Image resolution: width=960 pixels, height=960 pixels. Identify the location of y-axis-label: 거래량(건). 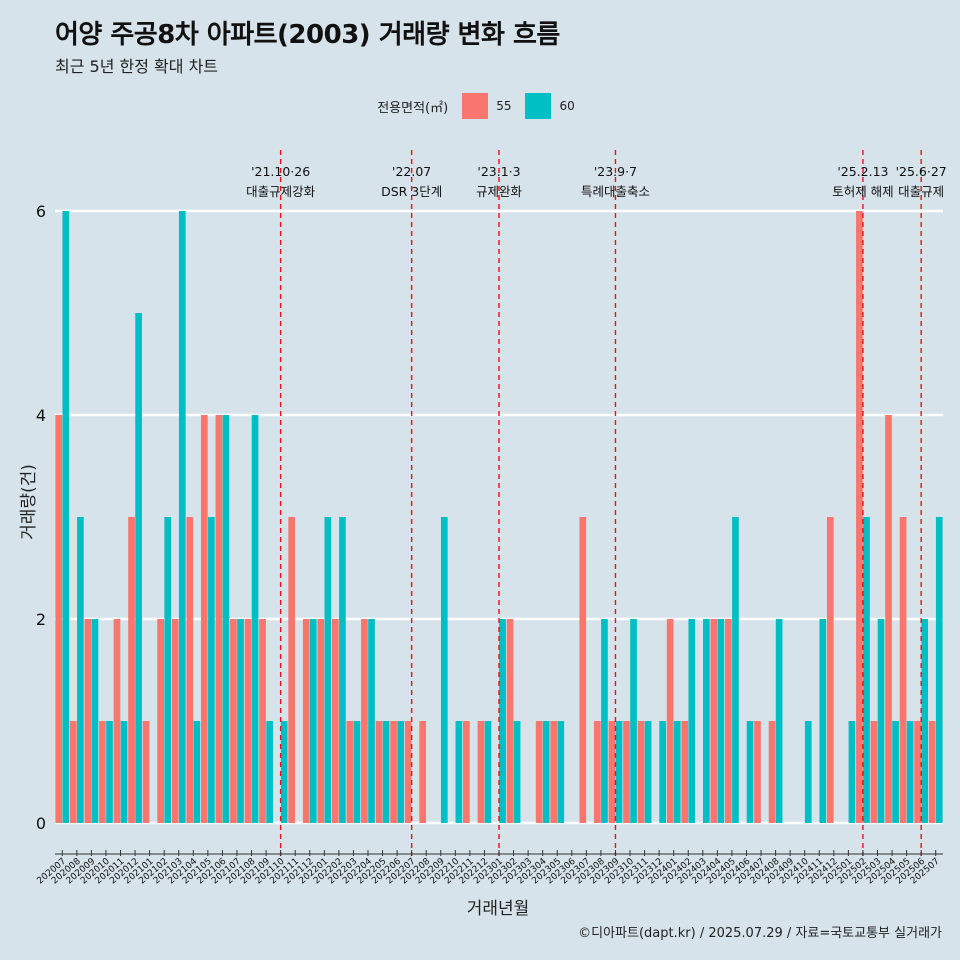
(29, 502).